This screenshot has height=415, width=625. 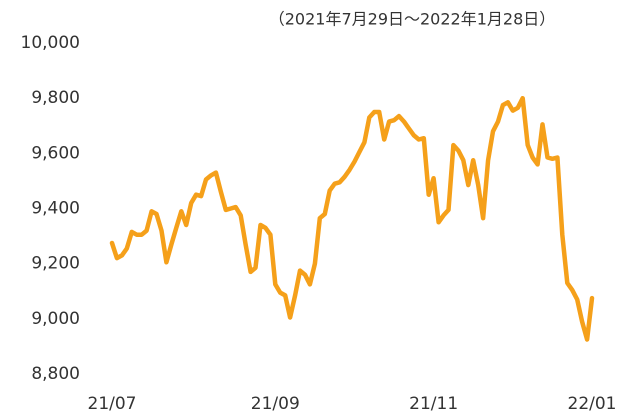 I want to click on y-tick-label: 9,000, so click(x=55, y=319).